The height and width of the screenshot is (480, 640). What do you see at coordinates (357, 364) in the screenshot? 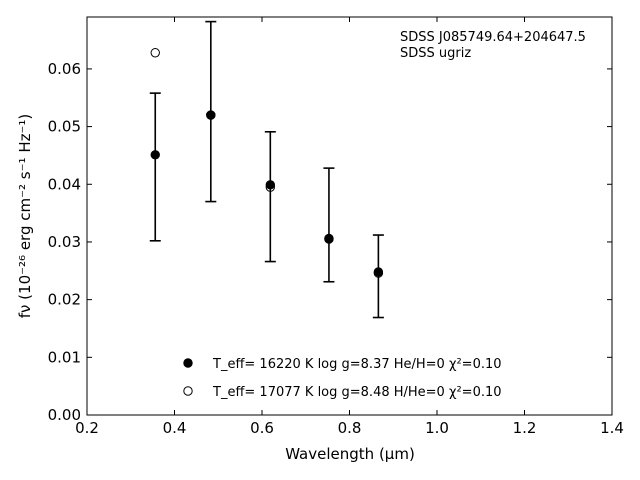
I see `legend-entry-1: T_eff= 16220 K log g=8.37 He/H=0 χ²=0.10` at bounding box center [357, 364].